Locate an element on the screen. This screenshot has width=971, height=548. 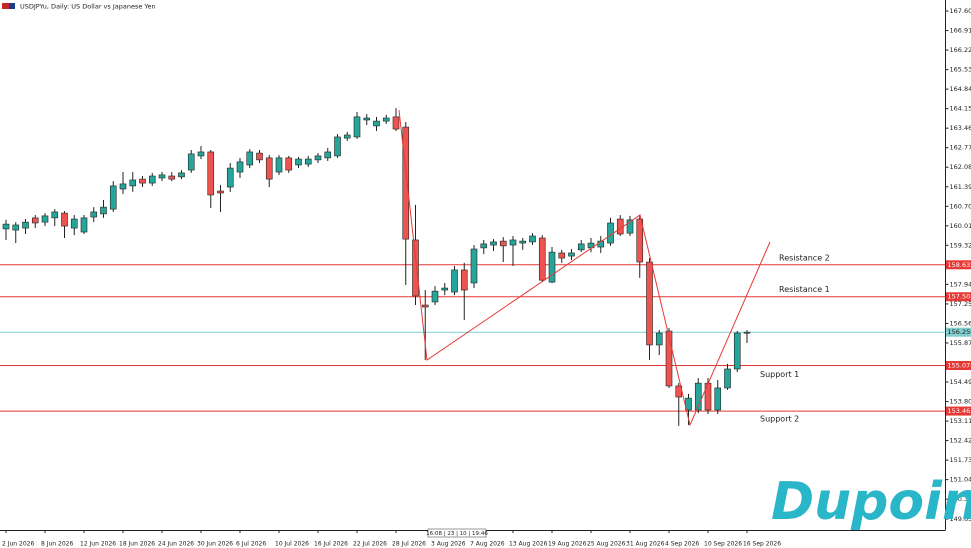
level-name: Resistance 1 is located at coordinates (804, 289).